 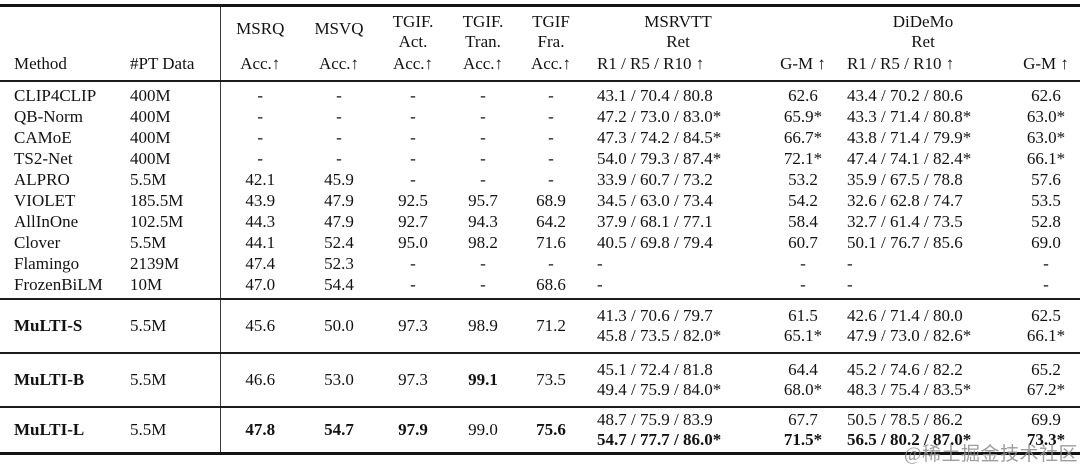 I want to click on cell-msrvtt-ret: 47.3 / 74.2 / 84.5*, so click(x=659, y=137).